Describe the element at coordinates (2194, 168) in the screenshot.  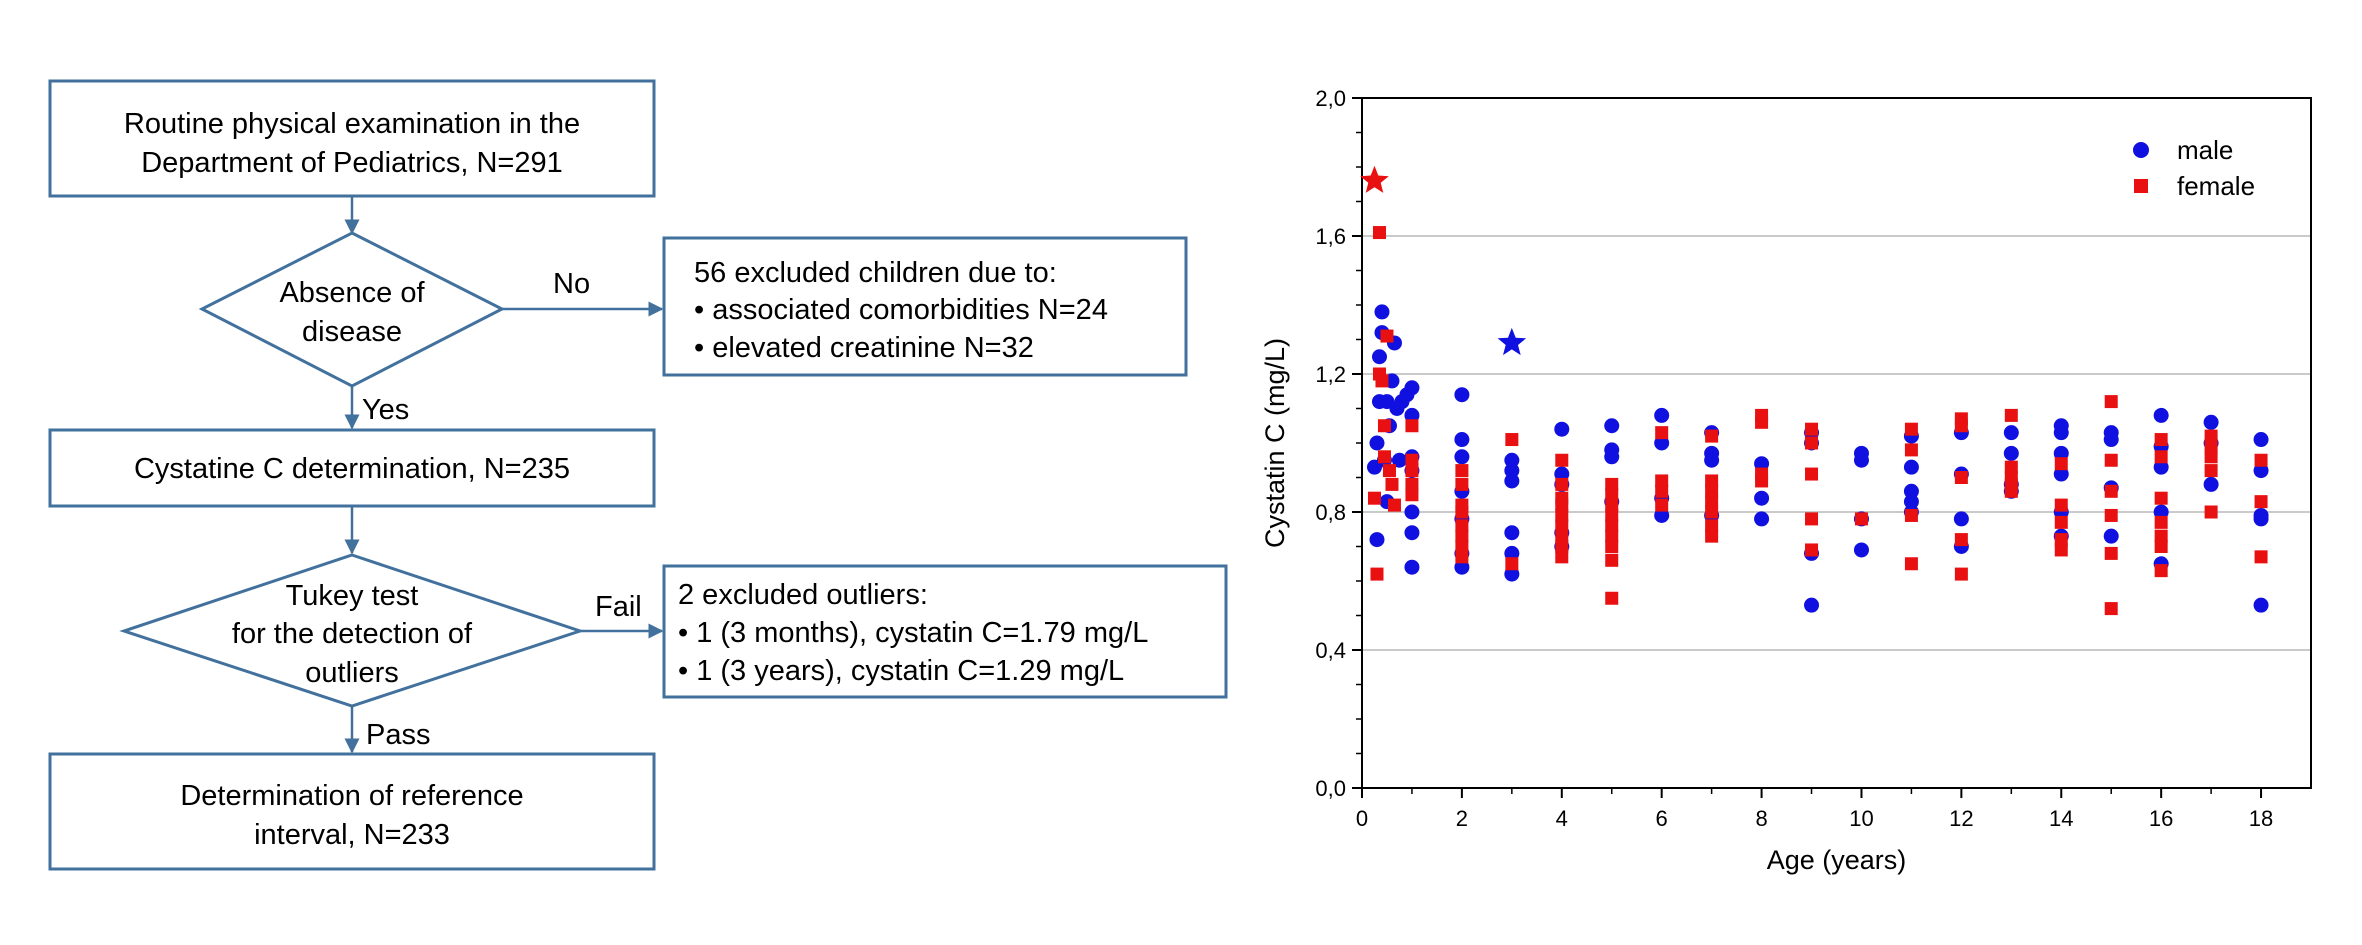
I see `legend: male female` at that location.